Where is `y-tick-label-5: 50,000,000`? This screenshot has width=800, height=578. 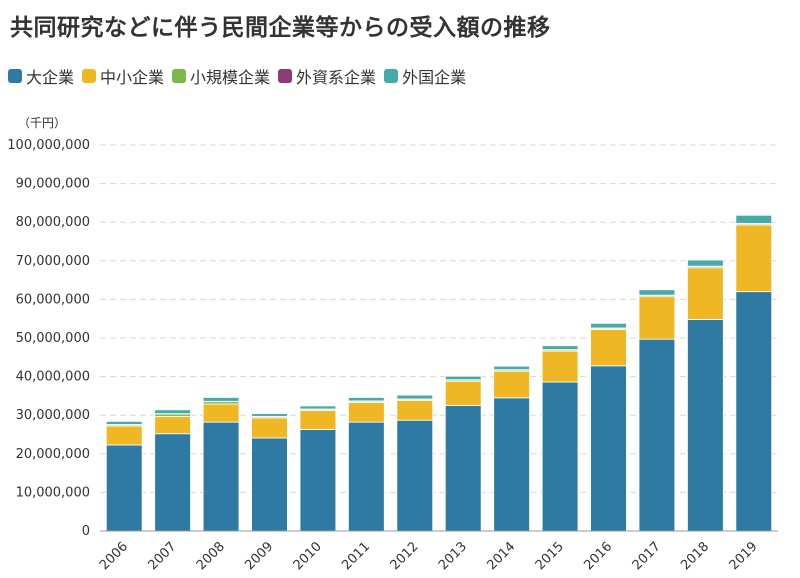 y-tick-label-5: 50,000,000 is located at coordinates (53, 338).